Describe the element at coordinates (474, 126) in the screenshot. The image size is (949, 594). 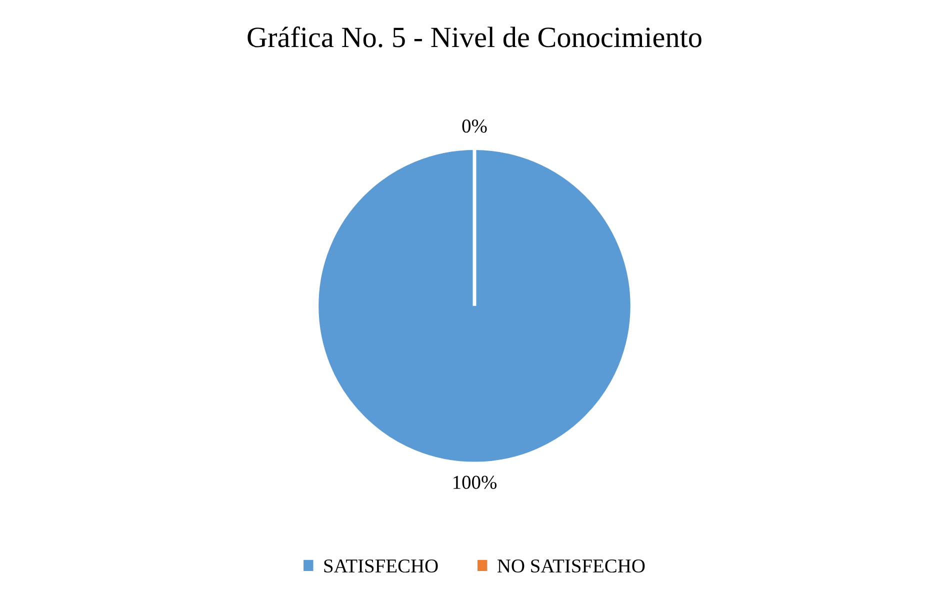
I see `text: 0%` at that location.